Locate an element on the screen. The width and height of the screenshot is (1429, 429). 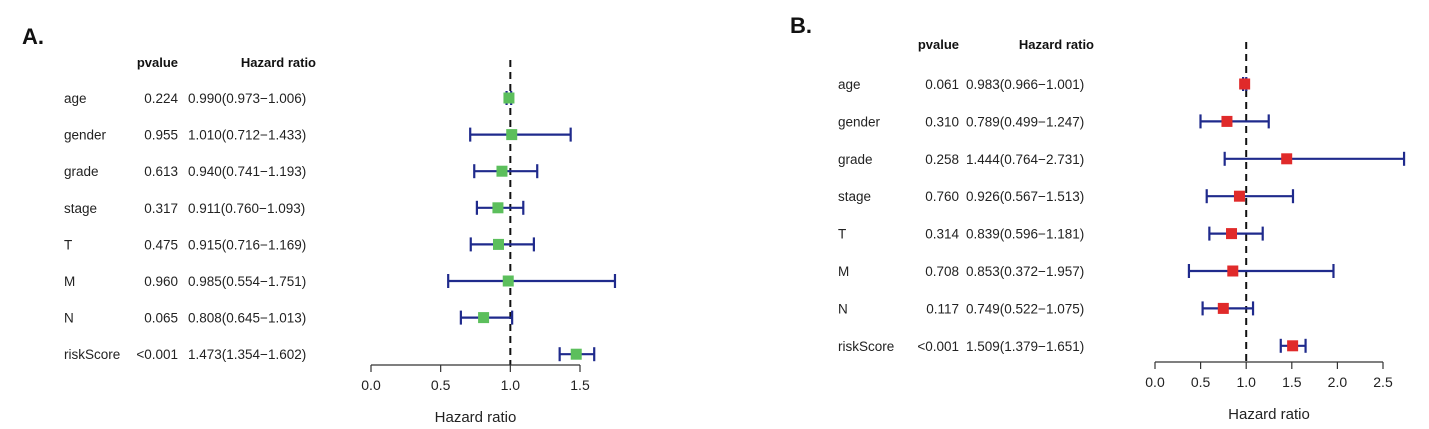
pvalue-cell: 0.314 is located at coordinates (942, 234).